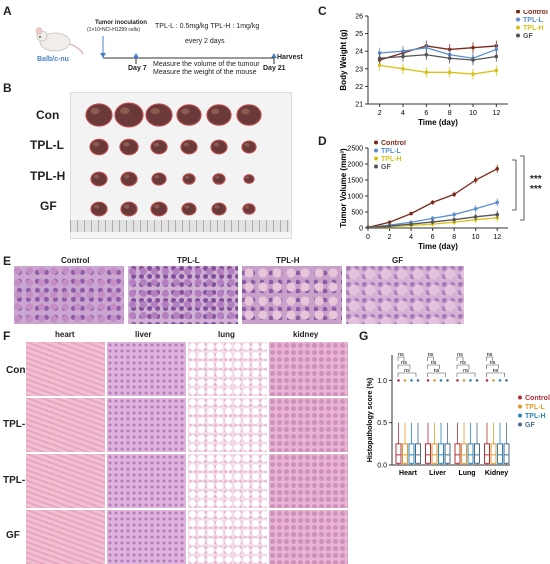  I want to click on x-tick-label: 2, so click(390, 237).